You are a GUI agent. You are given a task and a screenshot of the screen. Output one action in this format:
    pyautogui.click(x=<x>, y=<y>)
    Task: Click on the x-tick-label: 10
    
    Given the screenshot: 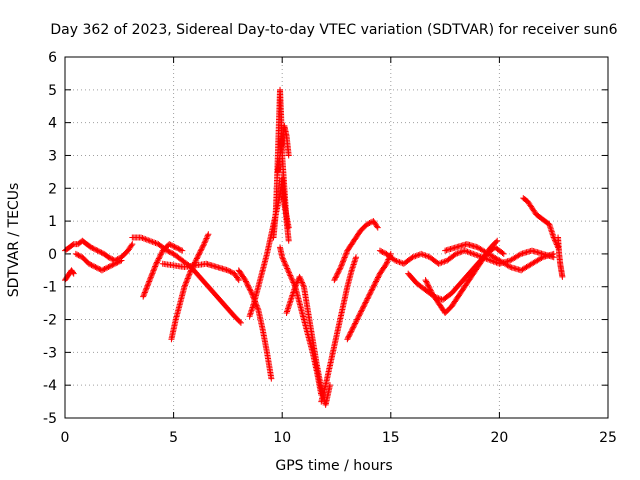 What is the action you would take?
    pyautogui.click(x=282, y=438)
    